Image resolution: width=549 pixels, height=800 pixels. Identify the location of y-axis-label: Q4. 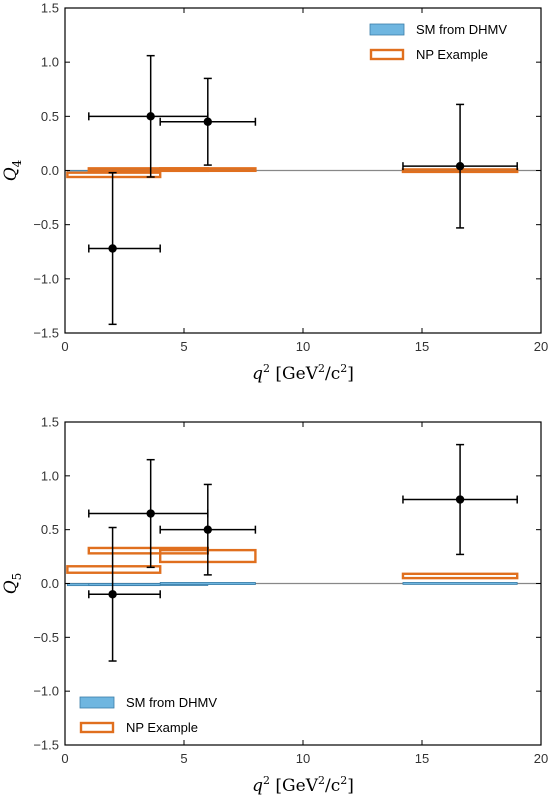
(12, 170).